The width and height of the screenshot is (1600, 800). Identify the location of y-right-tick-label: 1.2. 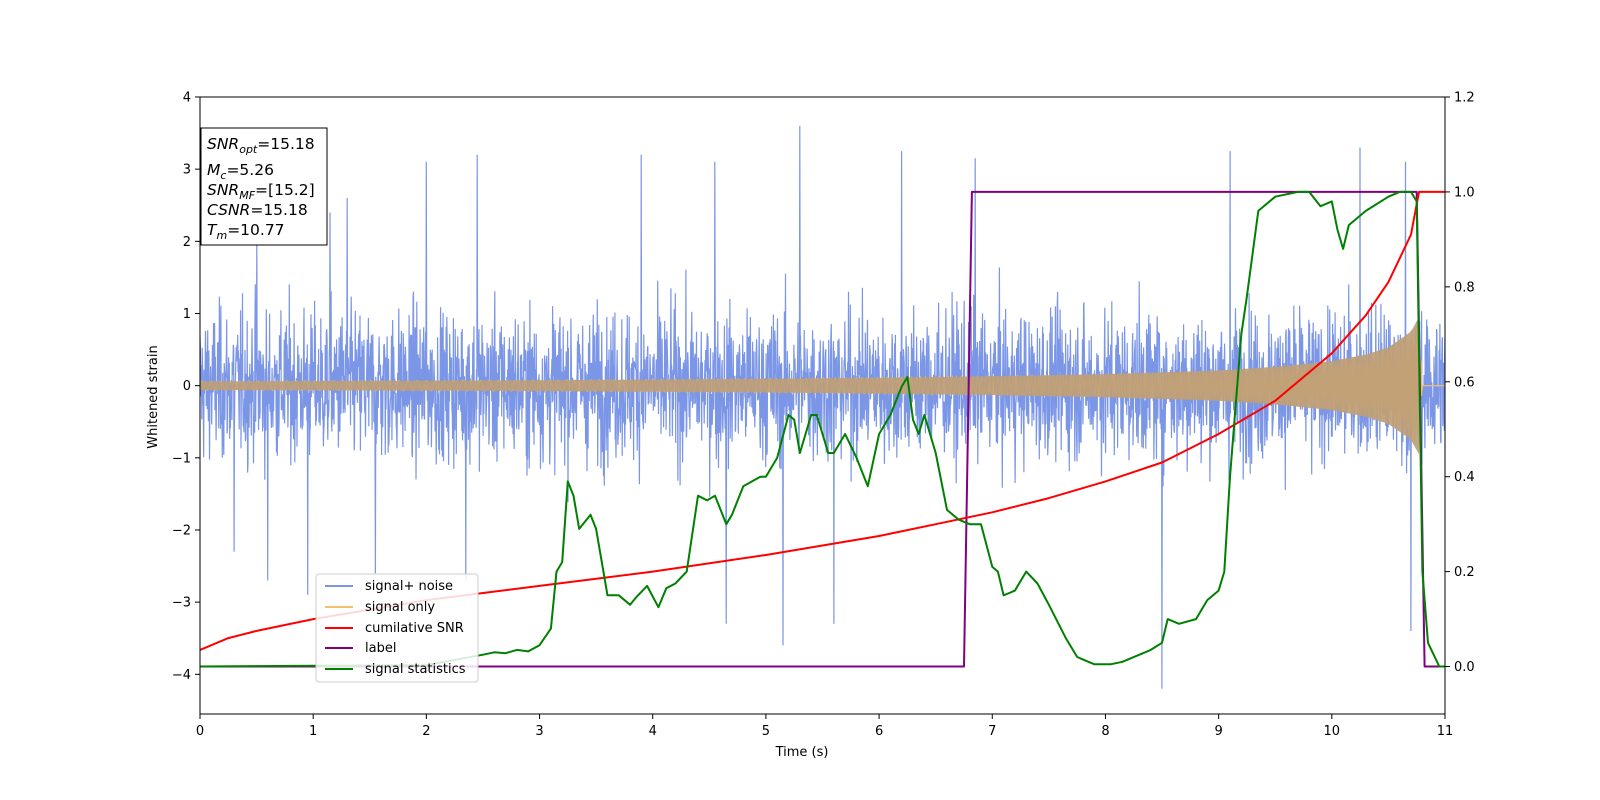
(1464, 98).